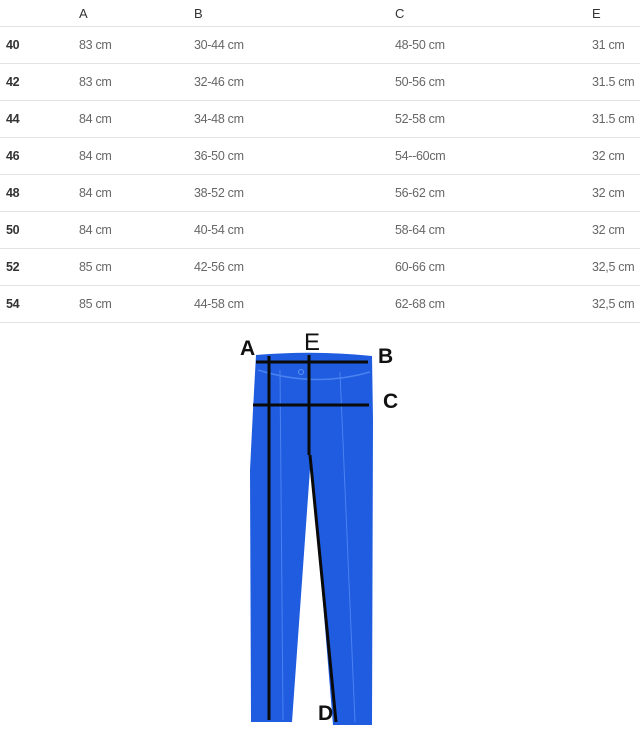 This screenshot has height=734, width=640. I want to click on cell-c: 58-64 cm, so click(493, 230).